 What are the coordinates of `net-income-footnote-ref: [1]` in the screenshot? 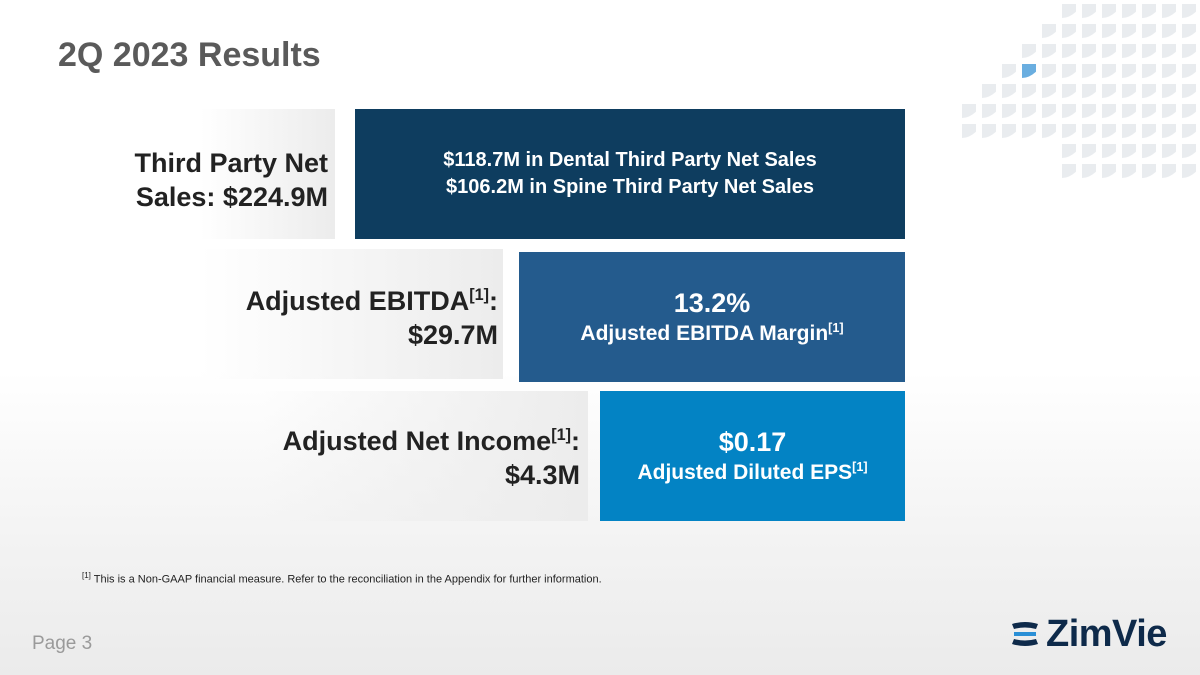 It's located at (561, 435).